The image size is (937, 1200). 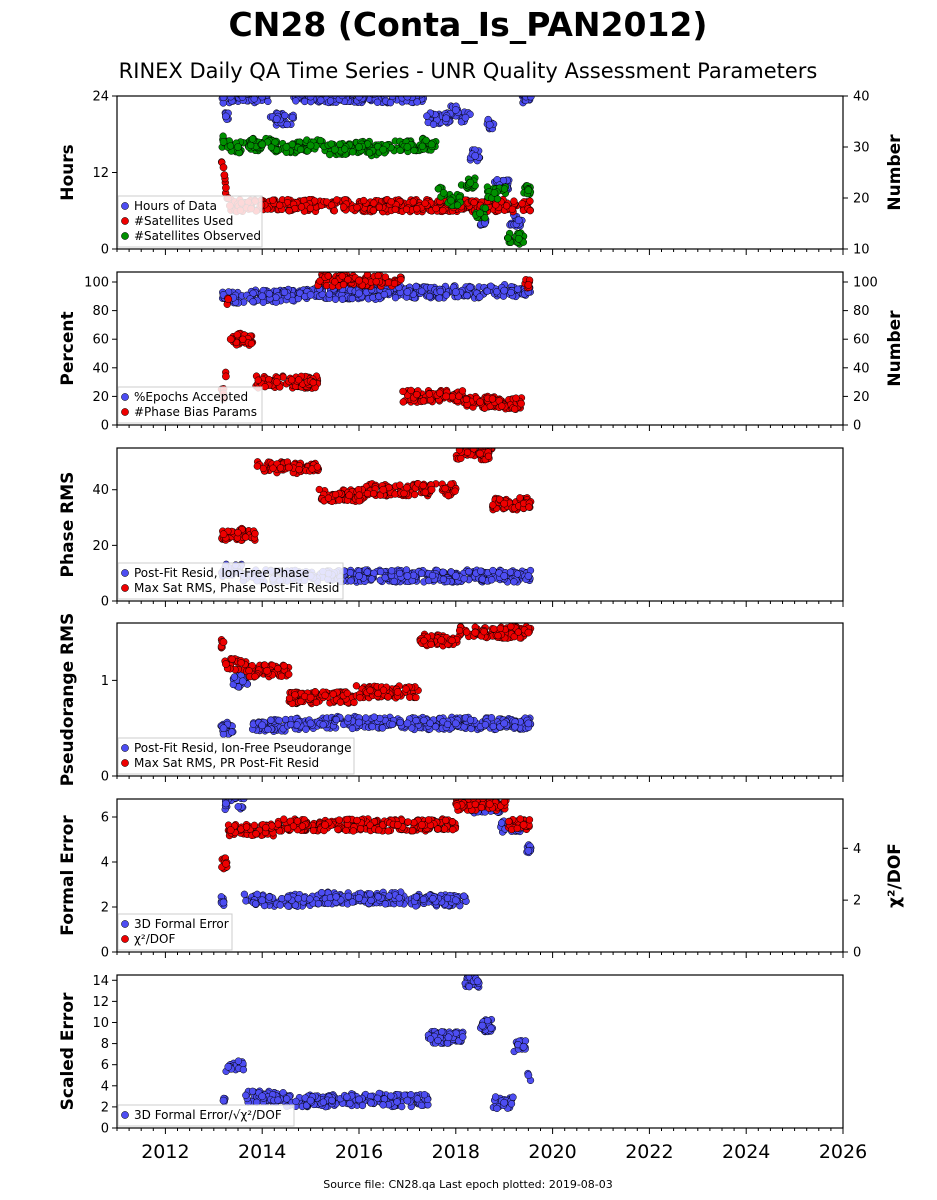 What do you see at coordinates (96, 283) in the screenshot?
I see `y-tick-label: 100` at bounding box center [96, 283].